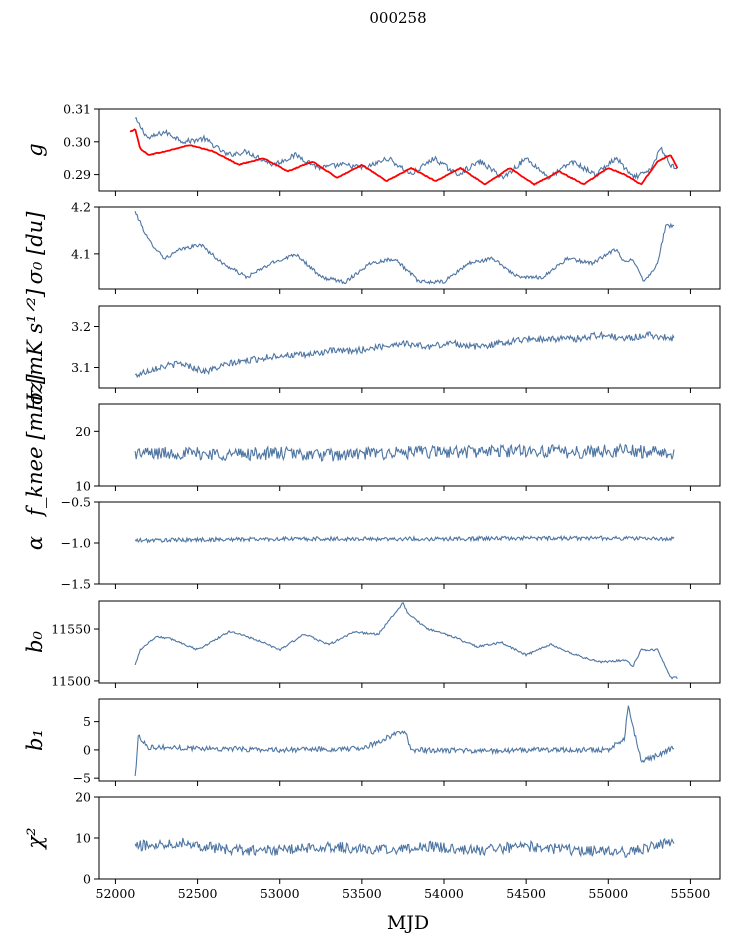 Image resolution: width=729 pixels, height=944 pixels. Describe the element at coordinates (71, 680) in the screenshot. I see `y-tick-label: 11500` at that location.